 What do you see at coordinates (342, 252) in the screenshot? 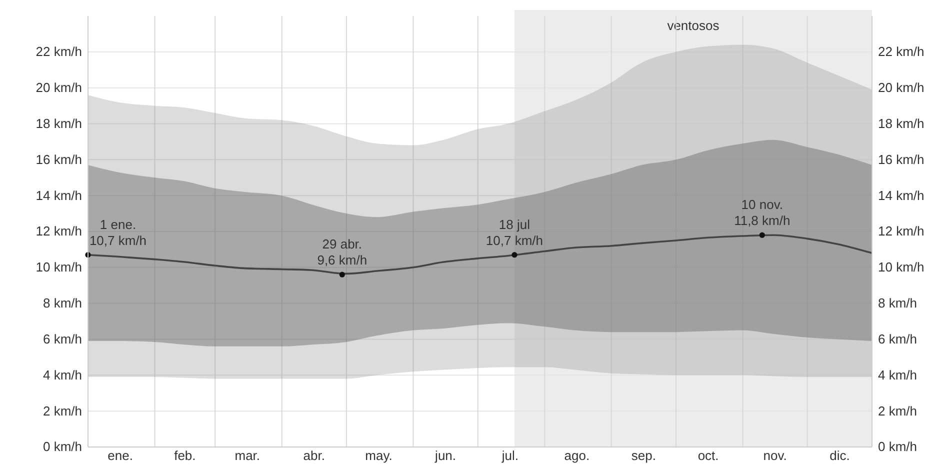
I see `annotation: 29 abr. 9,6 km/h` at bounding box center [342, 252].